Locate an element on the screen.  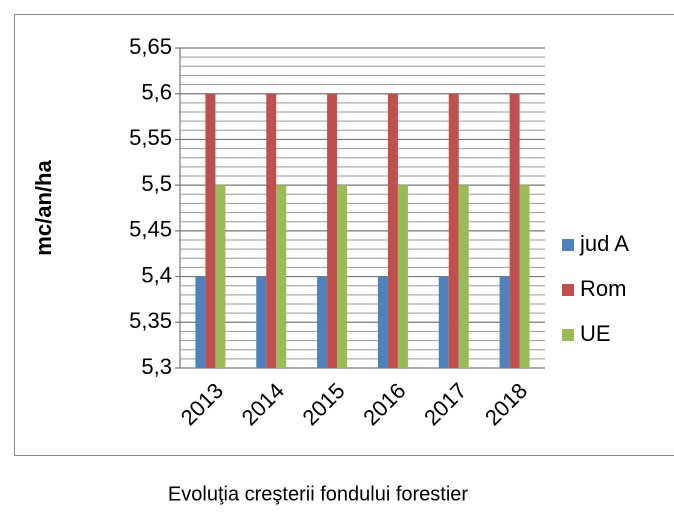
y-tick-label: 5,3 is located at coordinates (156, 366).